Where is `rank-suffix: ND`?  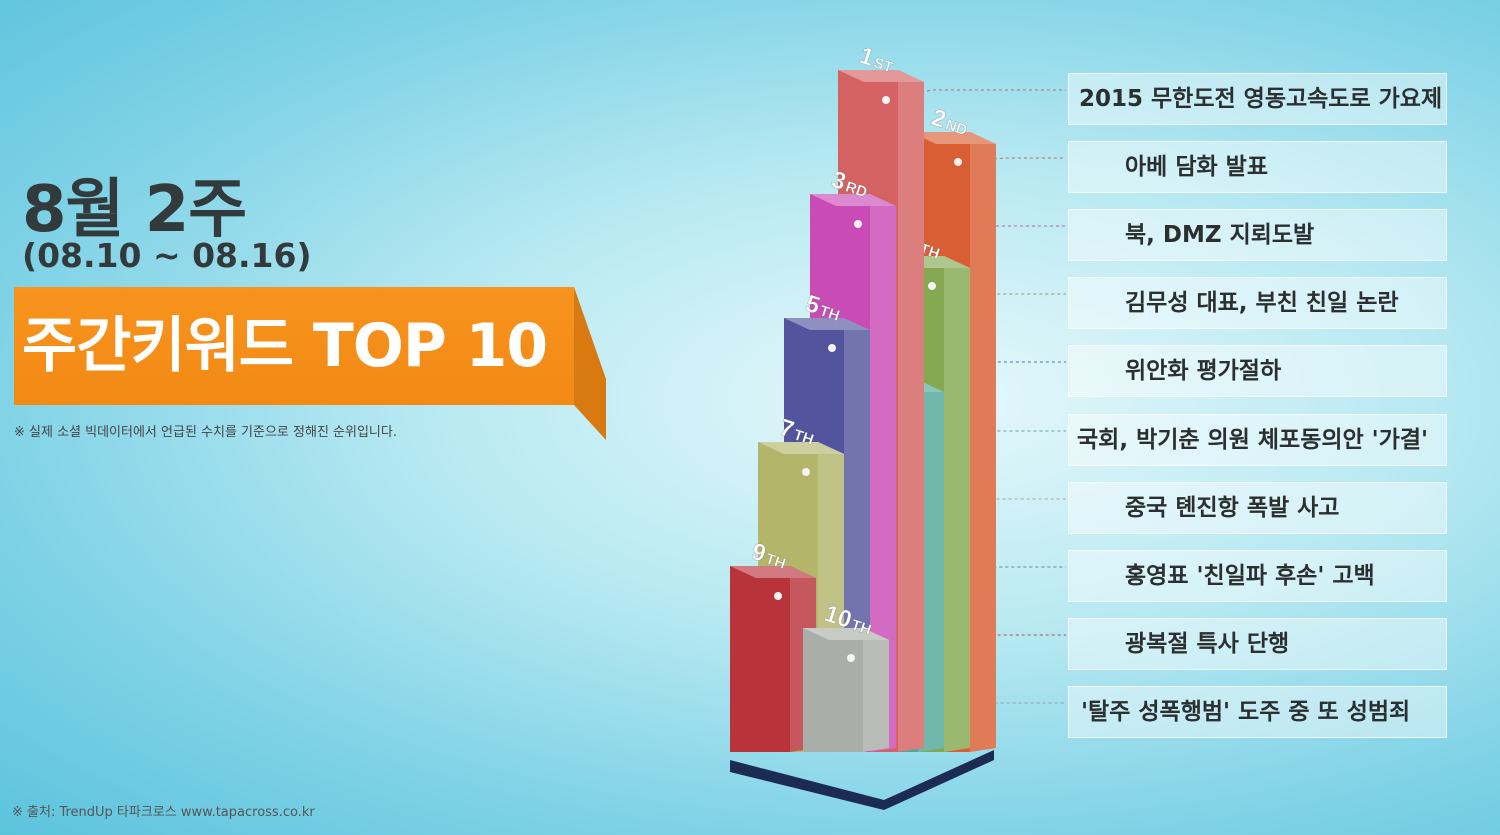 rank-suffix: ND is located at coordinates (956, 127).